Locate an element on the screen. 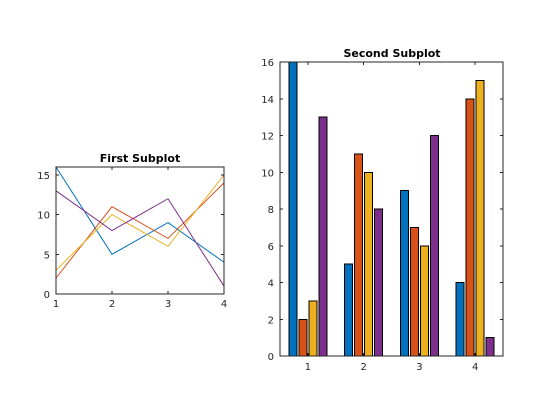  second-subplot-y-tick-label: 0 is located at coordinates (271, 357).